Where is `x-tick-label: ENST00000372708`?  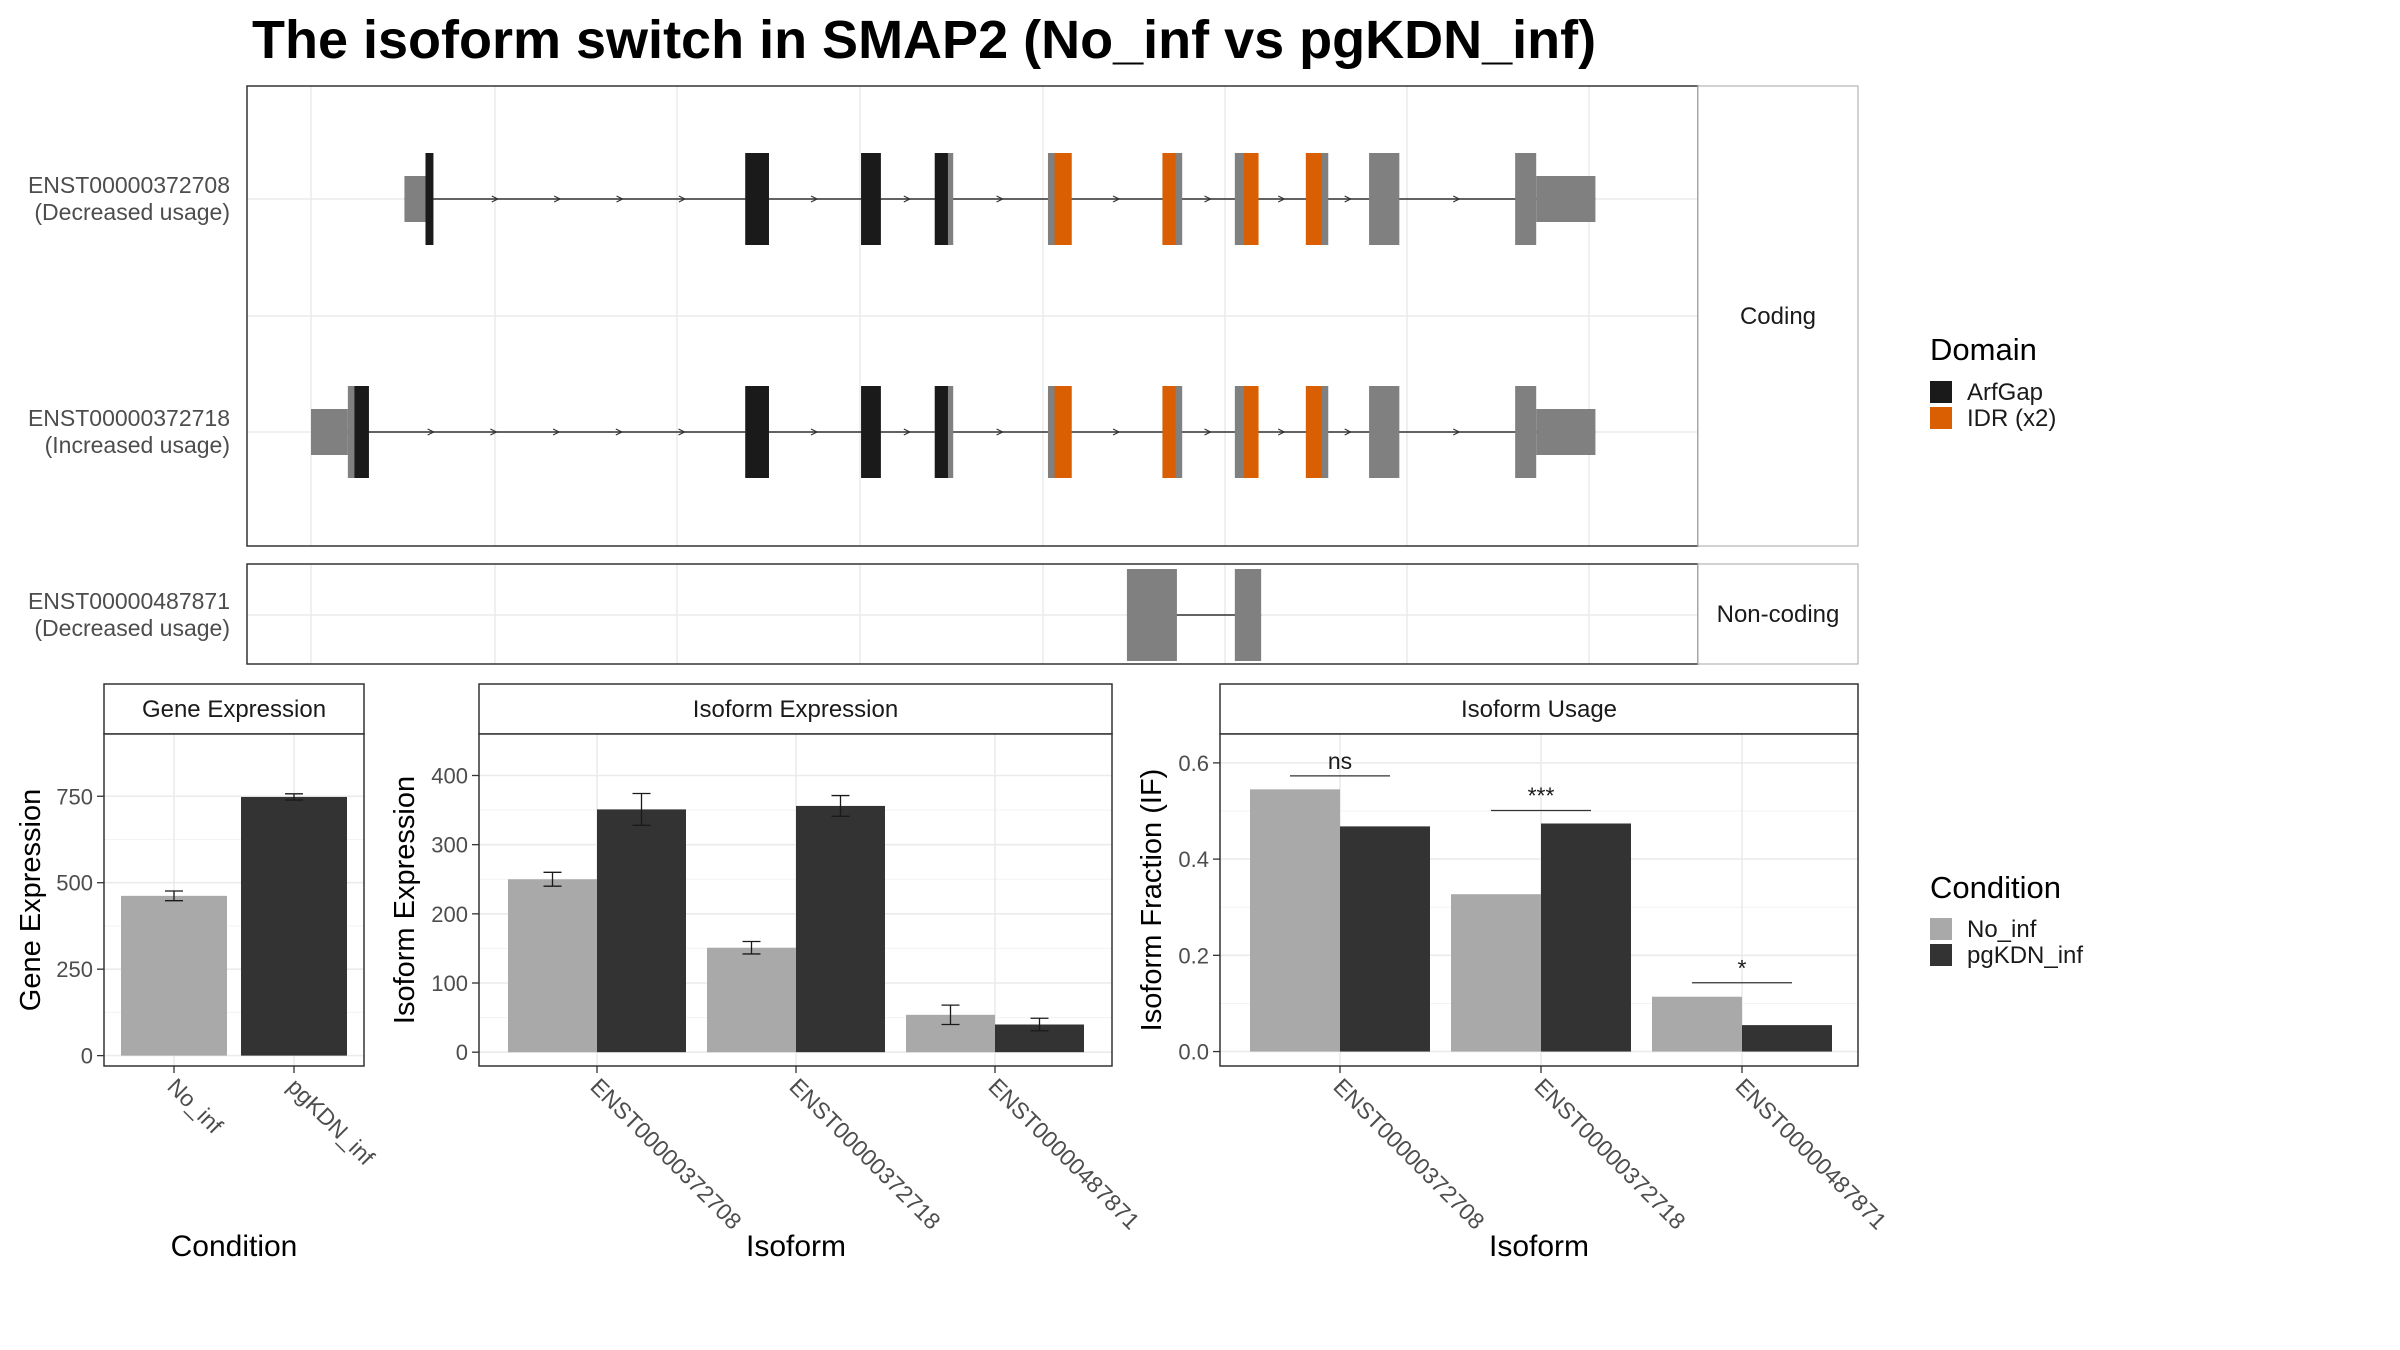 x-tick-label: ENST00000372708 is located at coordinates (665, 1153).